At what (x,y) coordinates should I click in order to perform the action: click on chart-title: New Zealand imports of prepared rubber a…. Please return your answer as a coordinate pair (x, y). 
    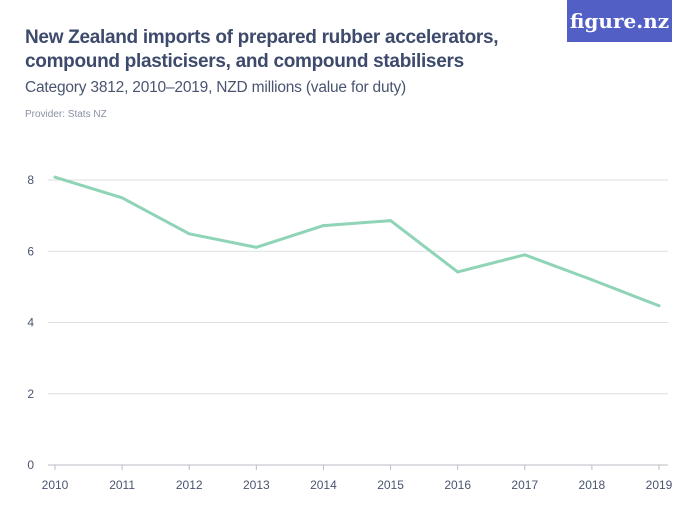
    Looking at the image, I should click on (262, 49).